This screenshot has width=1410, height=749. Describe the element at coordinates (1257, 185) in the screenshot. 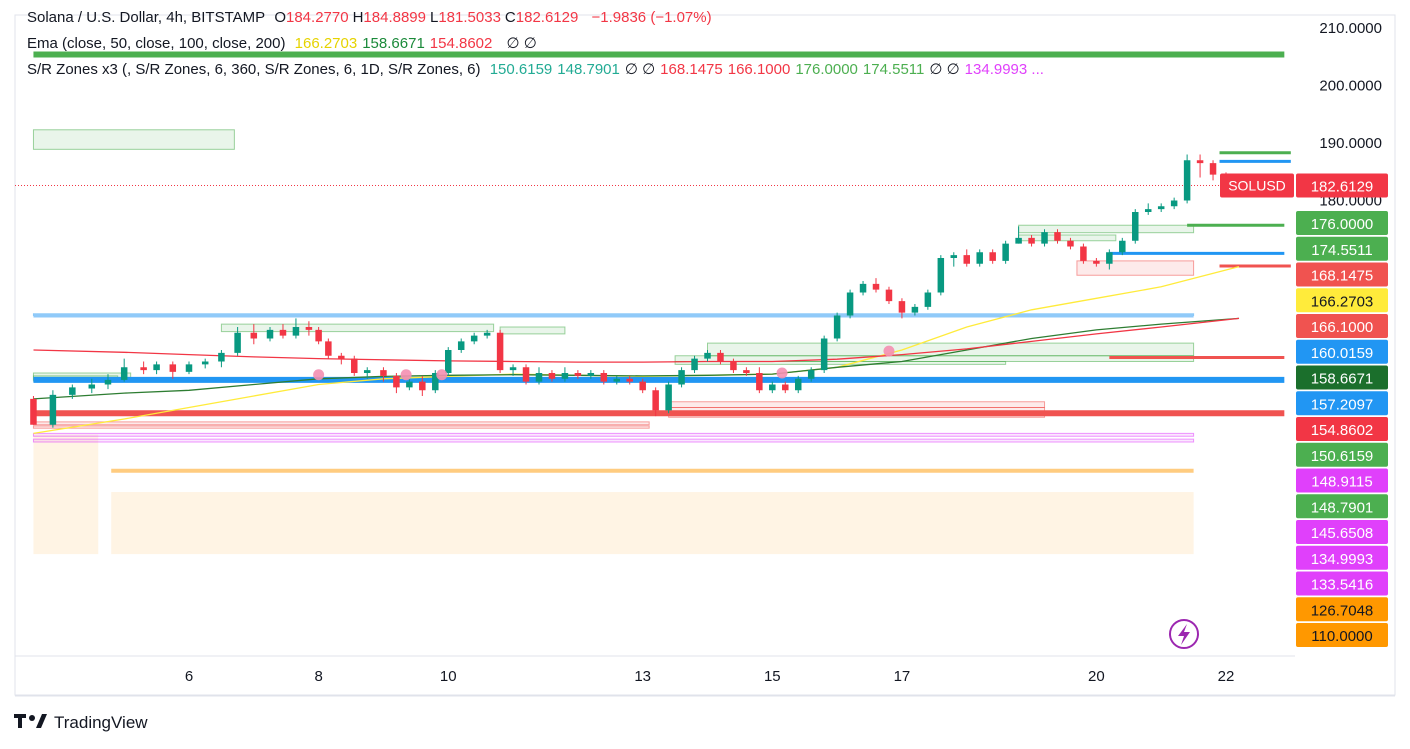

I see `current-symbol-tag: SOLUSD` at that location.